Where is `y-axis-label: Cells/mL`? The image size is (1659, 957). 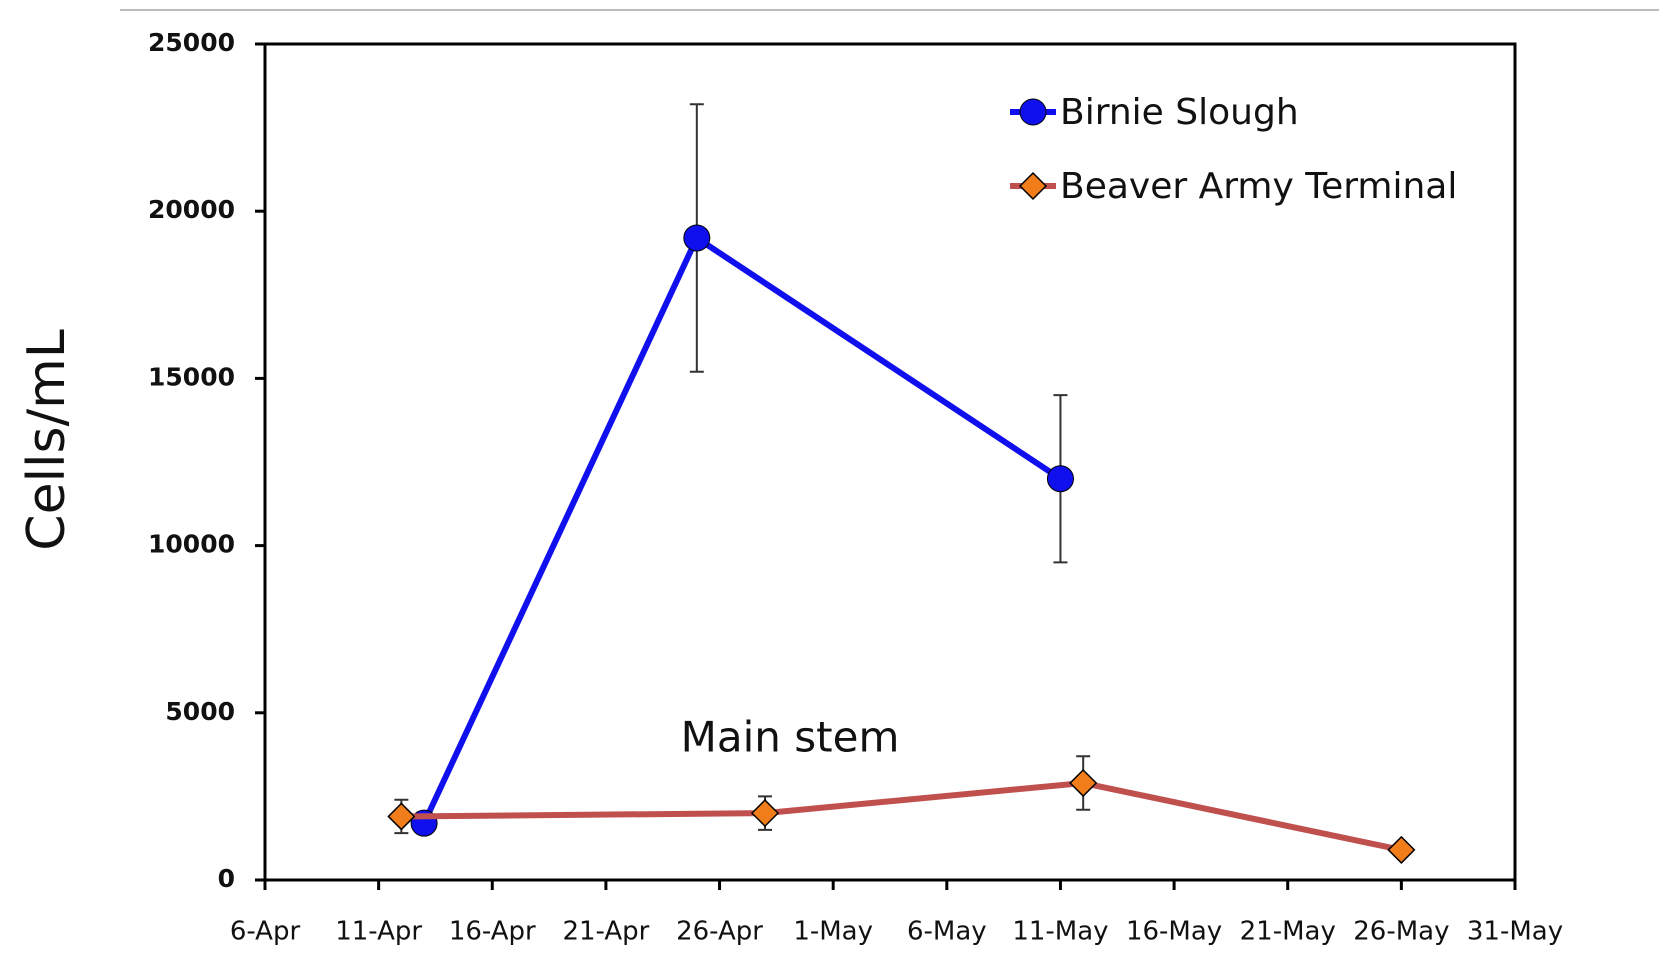
y-axis-label: Cells/mL is located at coordinates (47, 439).